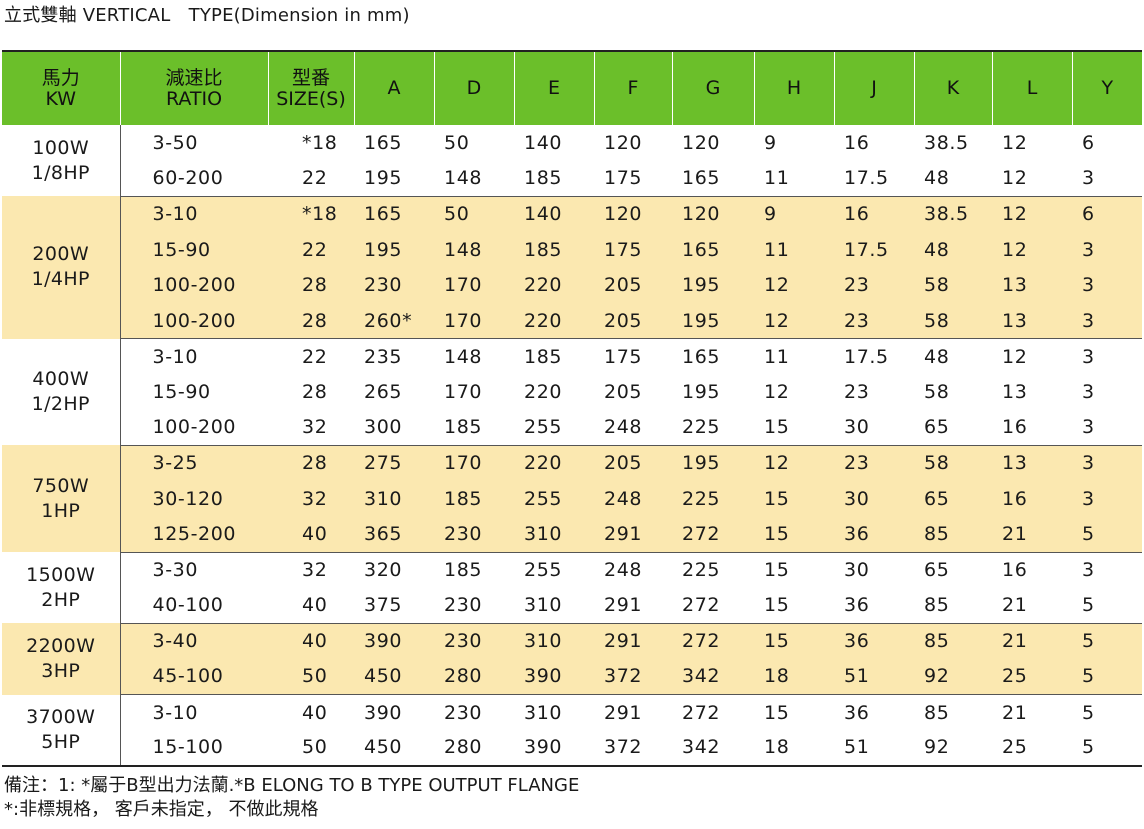  What do you see at coordinates (394, 463) in the screenshot?
I see `dimension-cell-a: 275` at bounding box center [394, 463].